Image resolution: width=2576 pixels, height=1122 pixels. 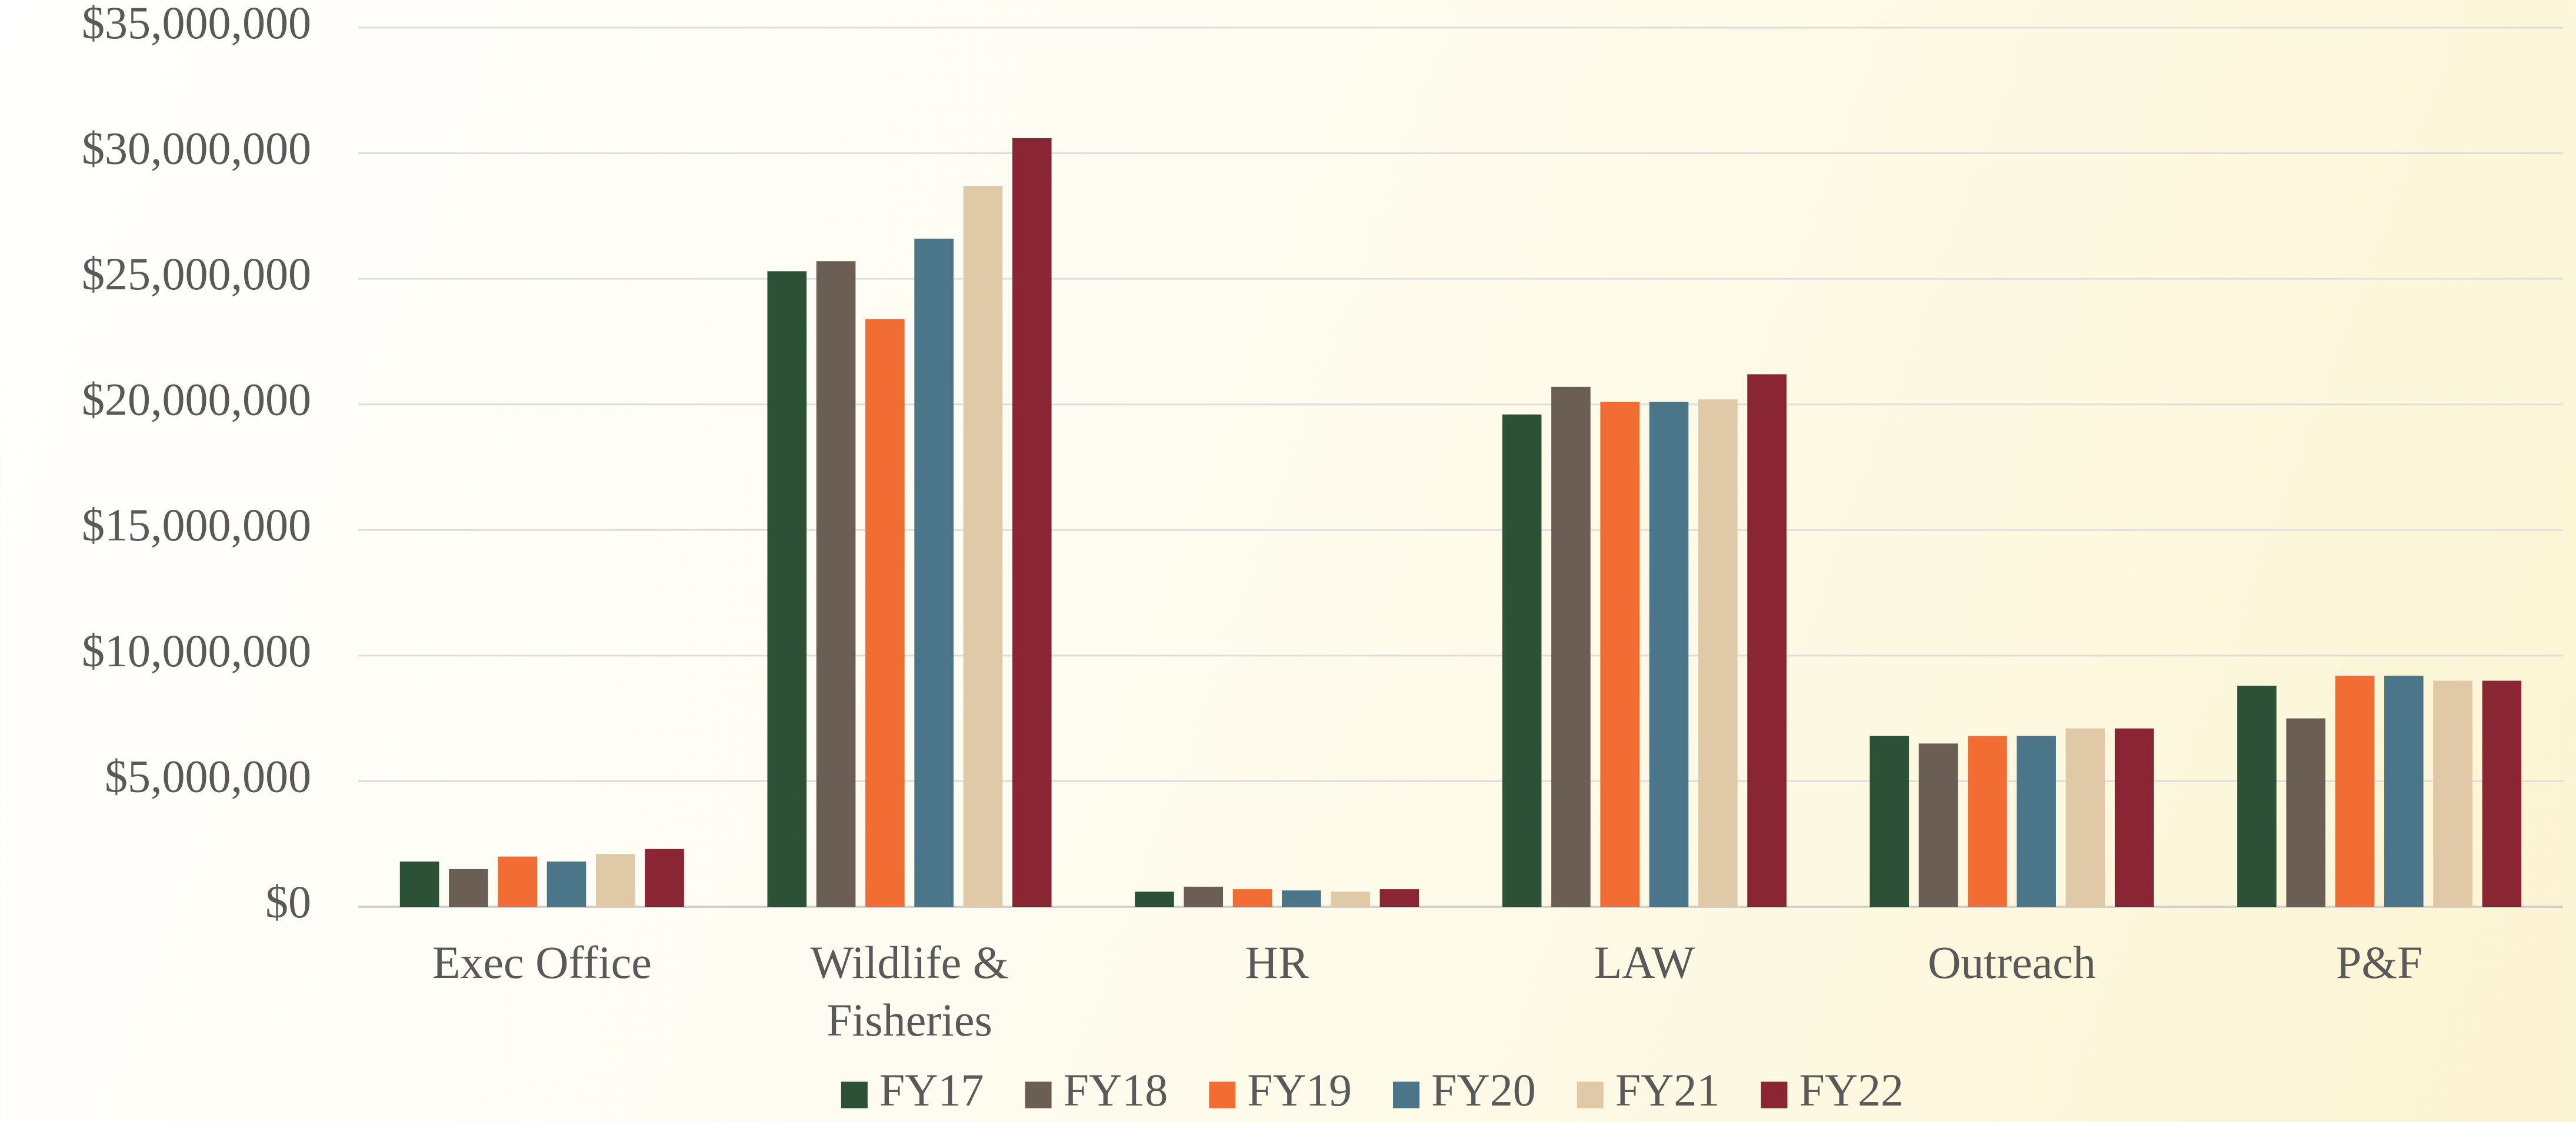 What do you see at coordinates (196, 147) in the screenshot?
I see `y-tick-label: $30,000,000` at bounding box center [196, 147].